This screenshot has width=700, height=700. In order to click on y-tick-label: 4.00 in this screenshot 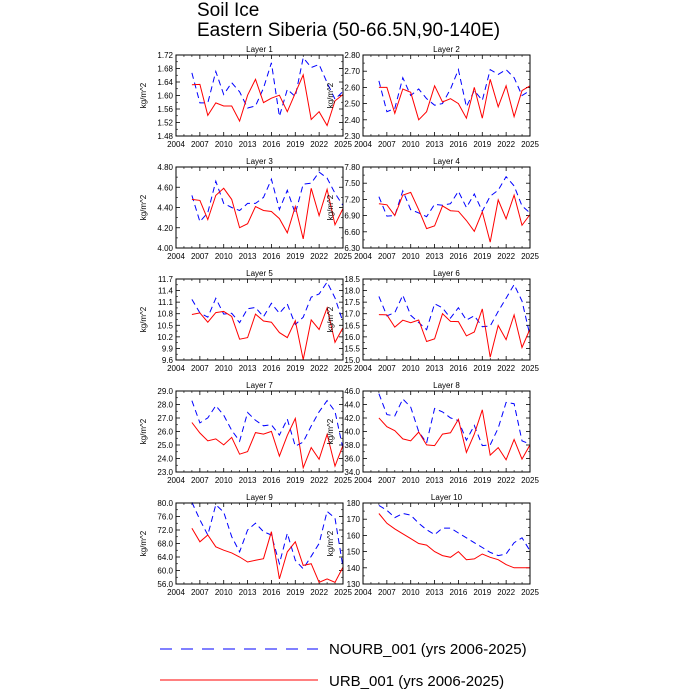, I will do `click(165, 248)`.